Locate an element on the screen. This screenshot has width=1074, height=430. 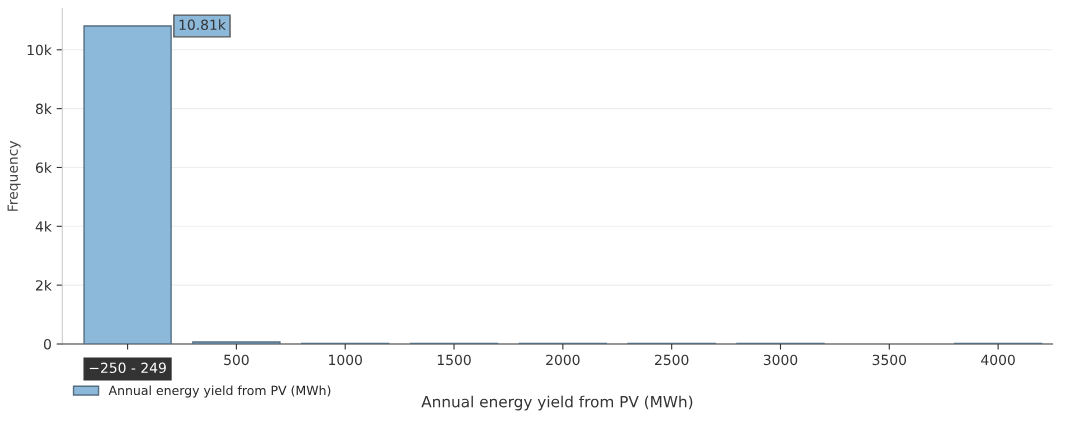
x-tick-label: 1500 is located at coordinates (454, 360).